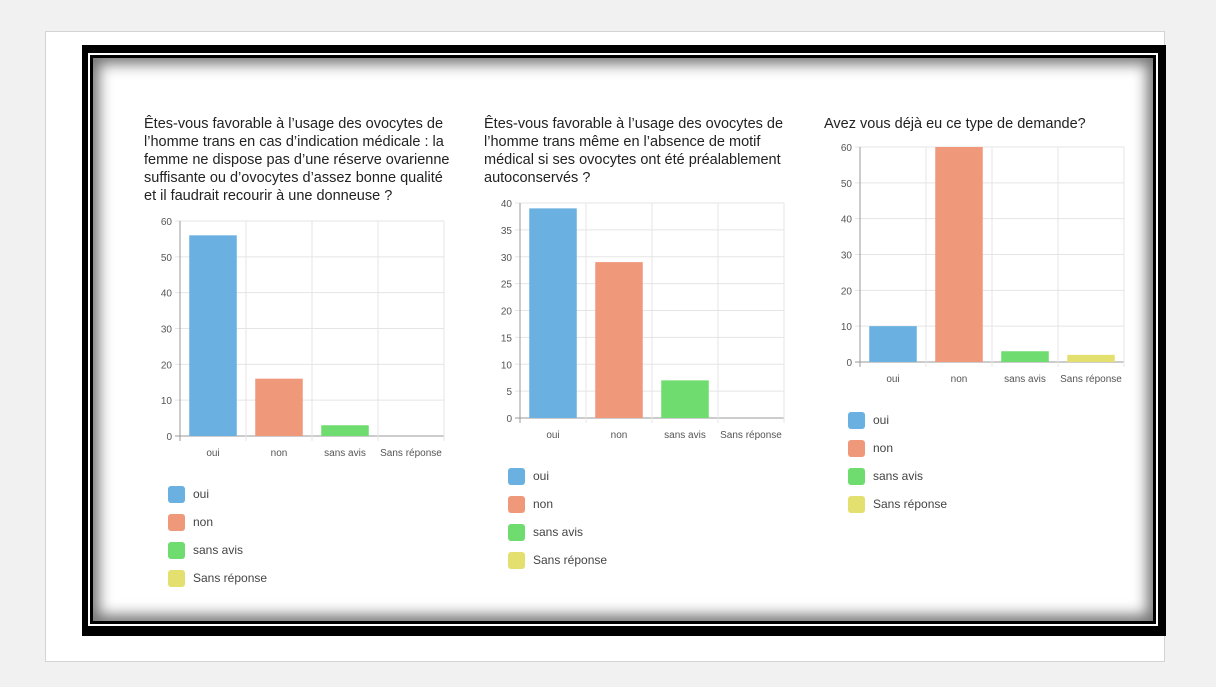 The height and width of the screenshot is (687, 1216). I want to click on y-tick-label: 35, so click(507, 231).